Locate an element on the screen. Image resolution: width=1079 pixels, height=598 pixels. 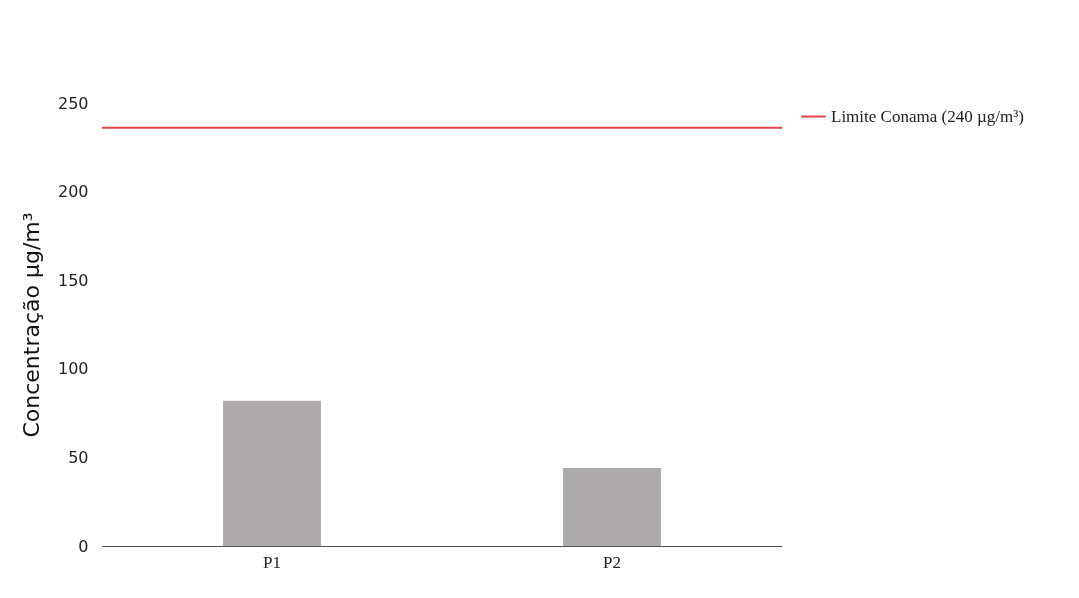
y-tick-label: 150 is located at coordinates (73, 280).